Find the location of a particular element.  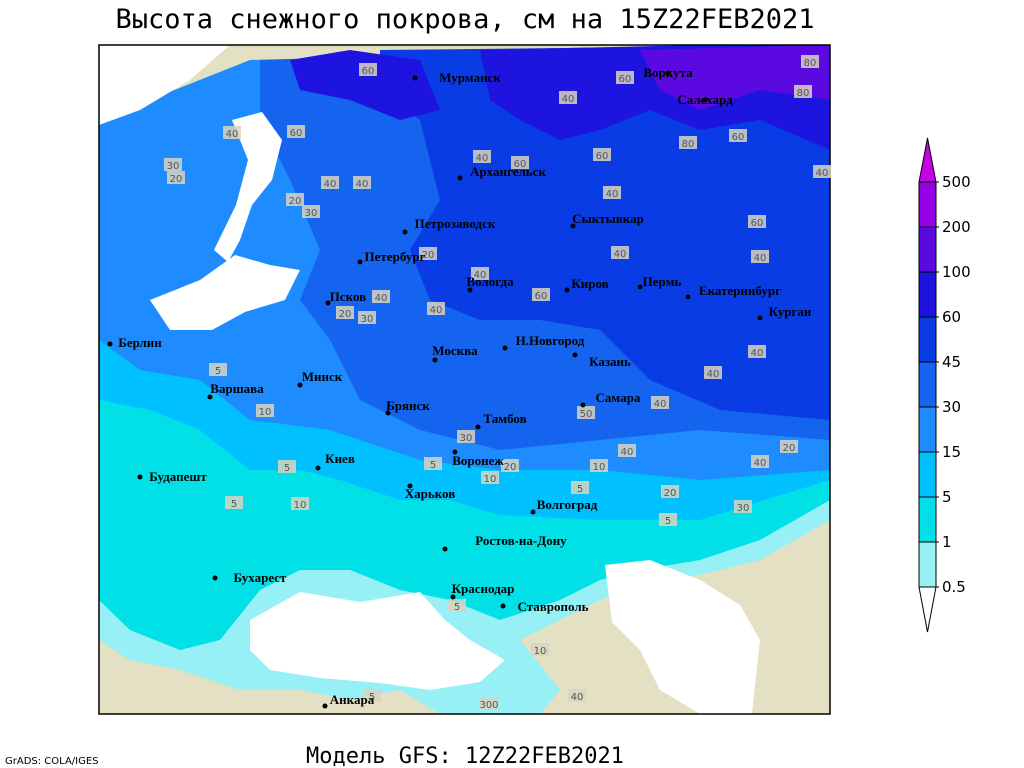

city-label: Воркута is located at coordinates (668, 72).